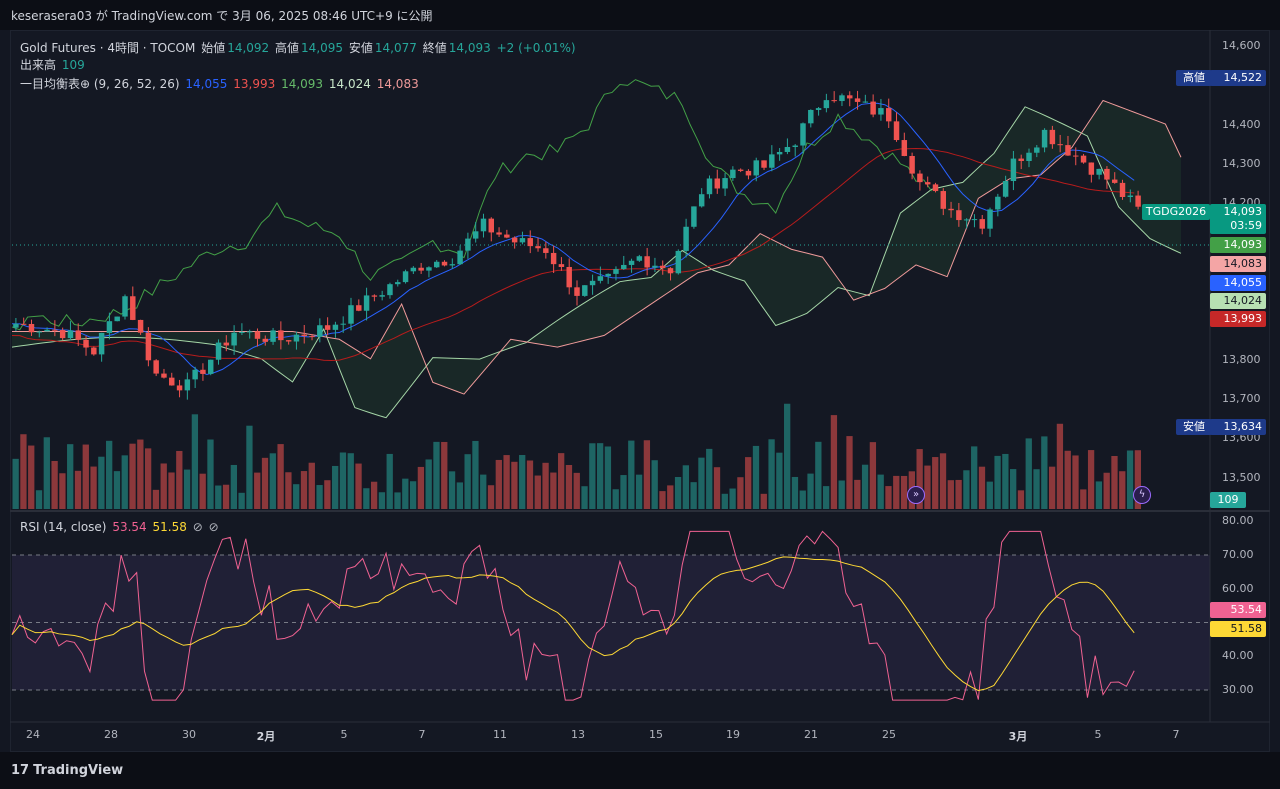 The image size is (1280, 789). Describe the element at coordinates (78, 770) in the screenshot. I see `brand-text: TradingView` at that location.